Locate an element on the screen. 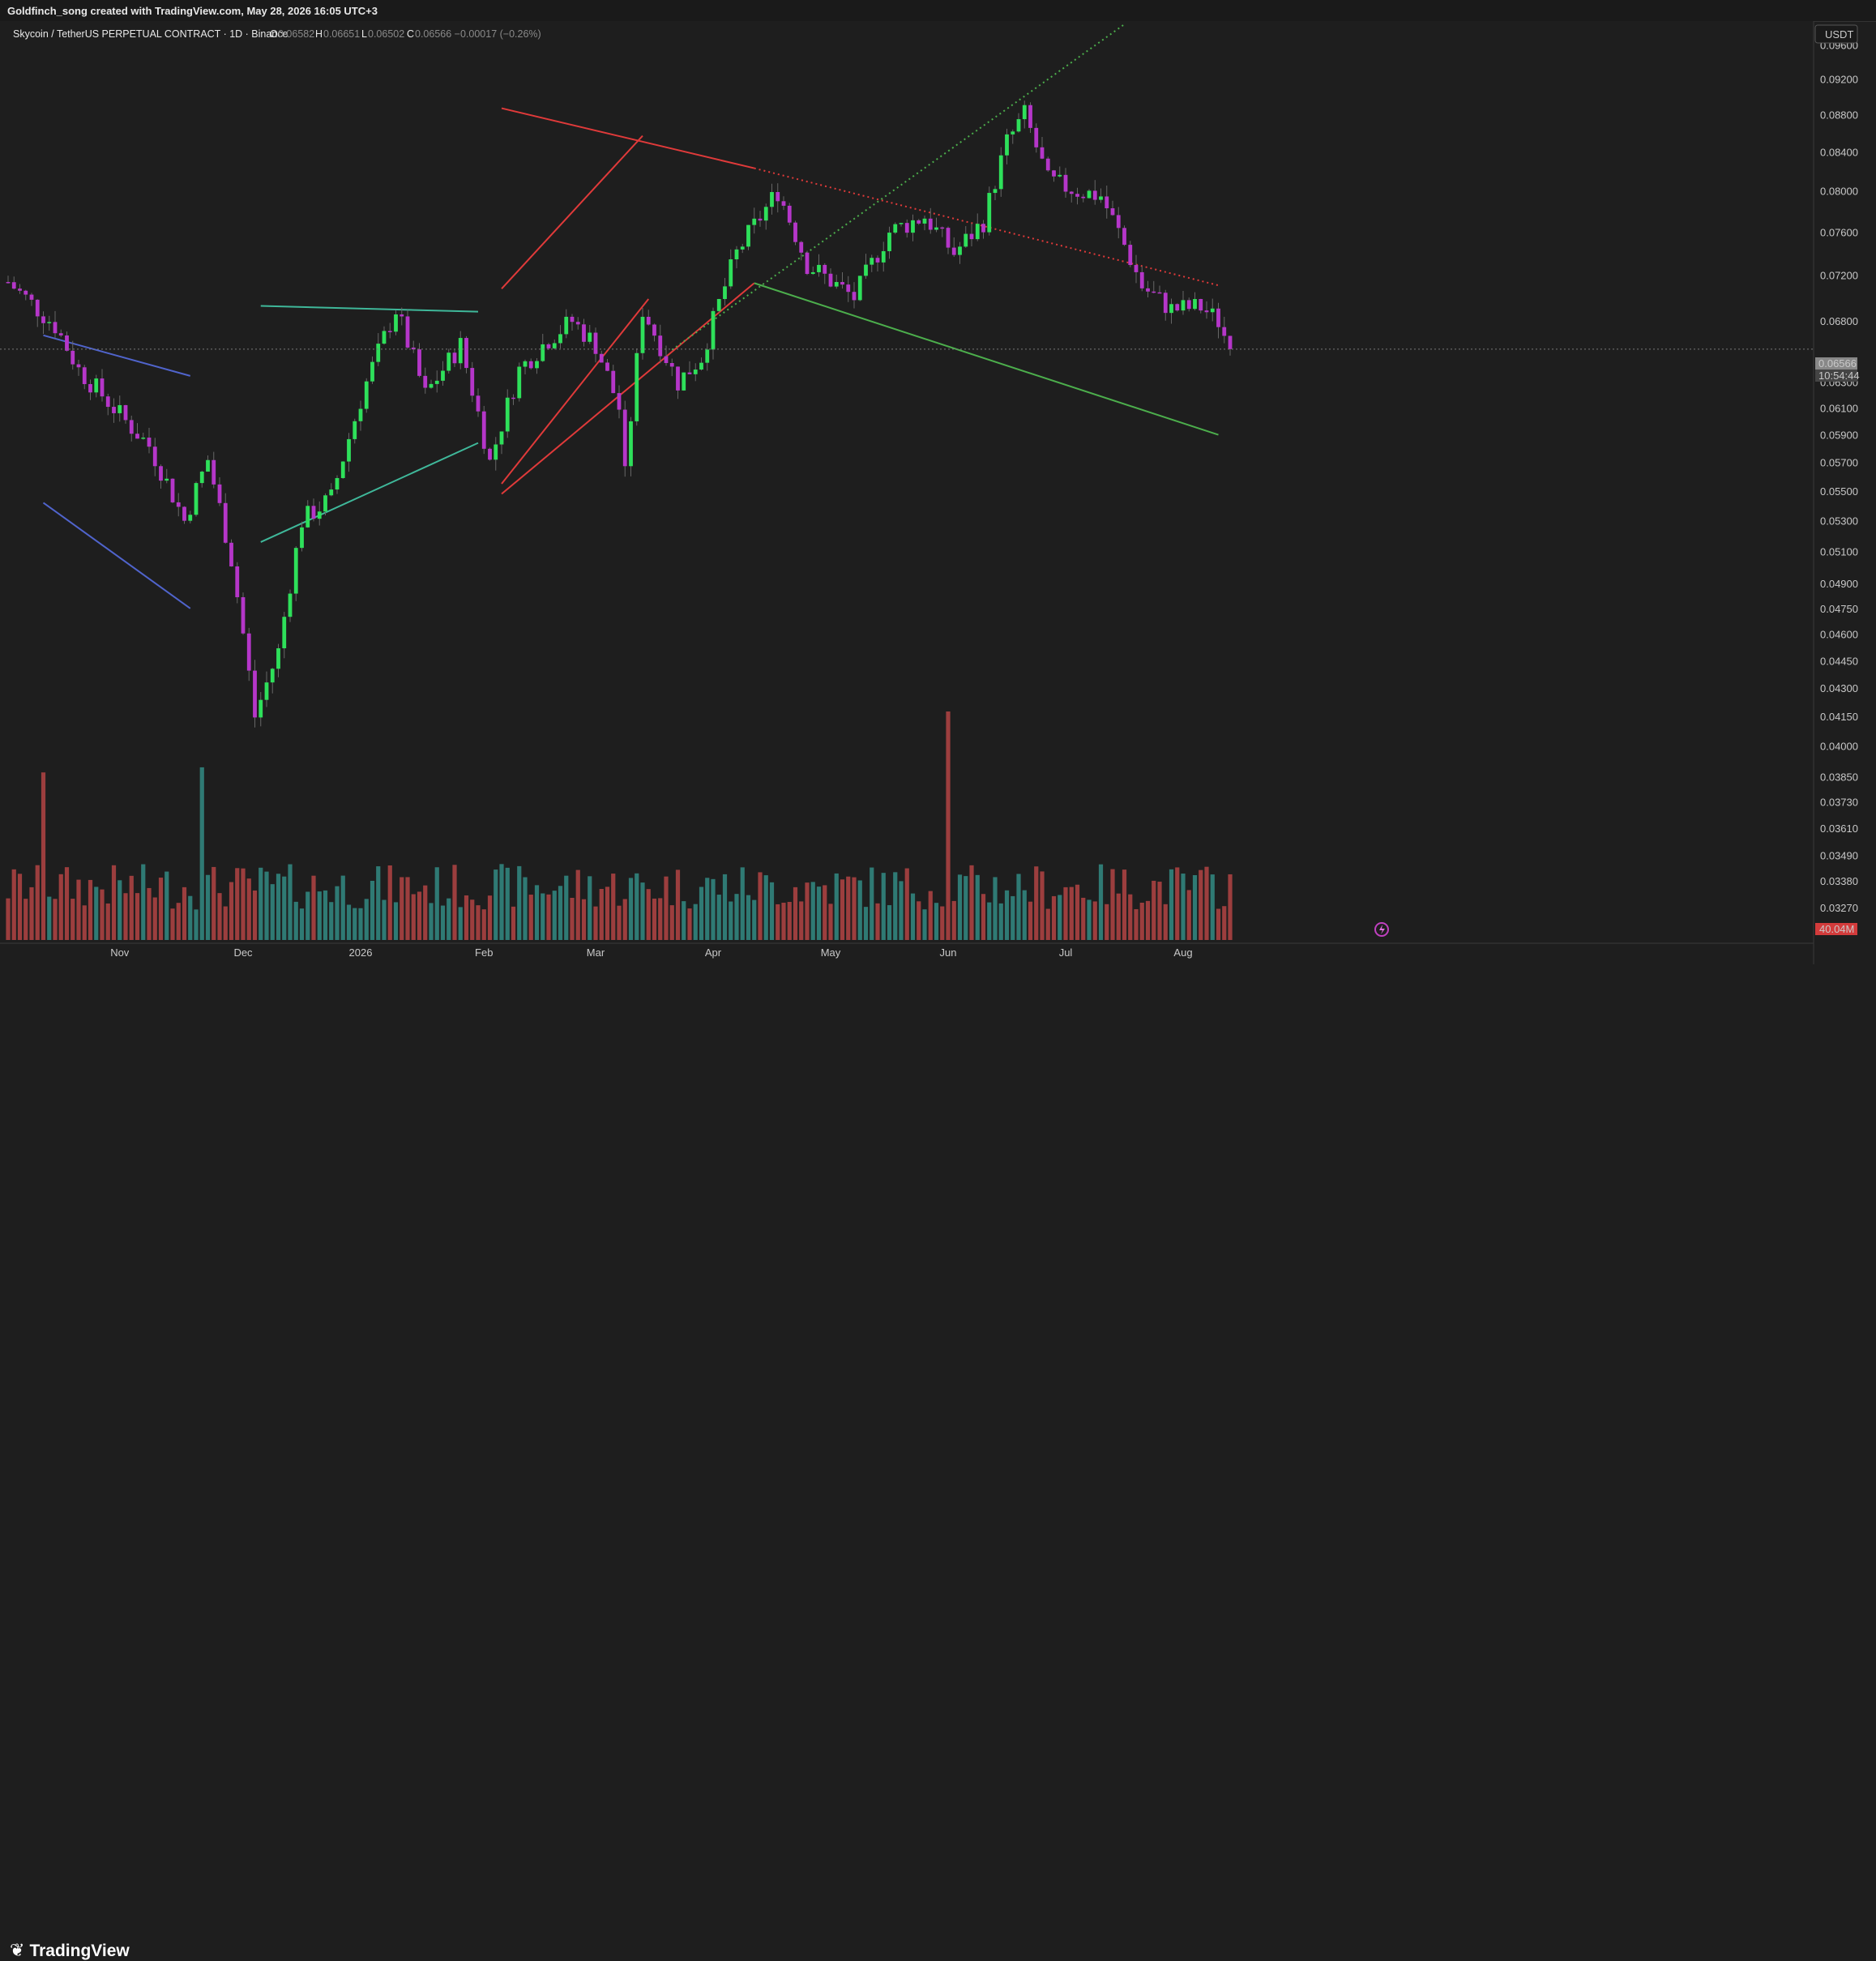 This screenshot has width=1876, height=1961. price-tick-label: 0.07600 is located at coordinates (1839, 232).